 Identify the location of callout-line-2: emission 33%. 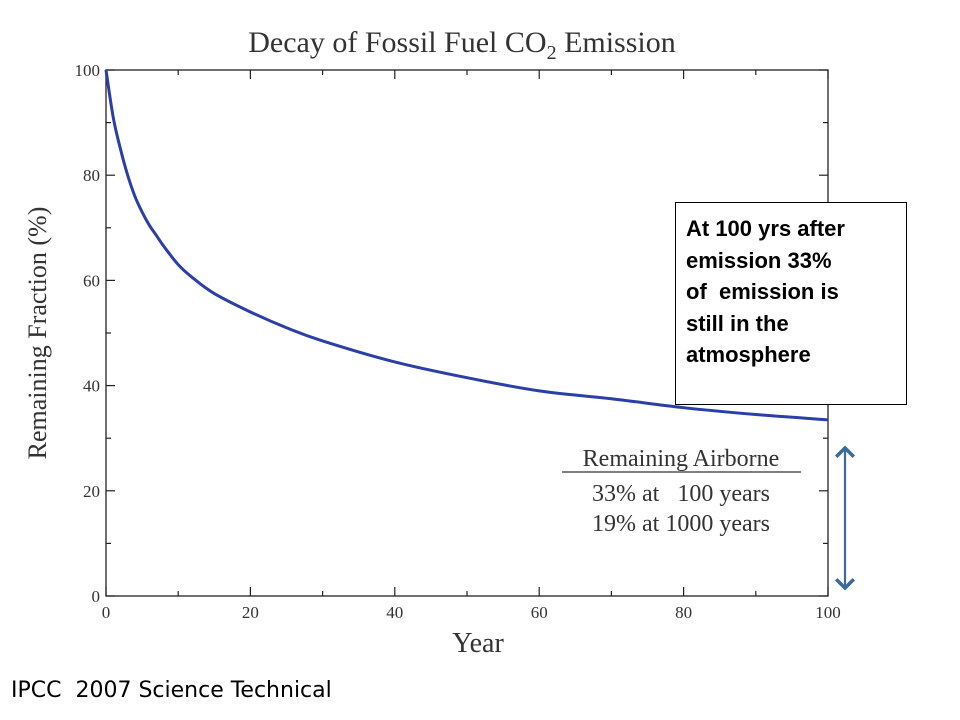
(759, 260).